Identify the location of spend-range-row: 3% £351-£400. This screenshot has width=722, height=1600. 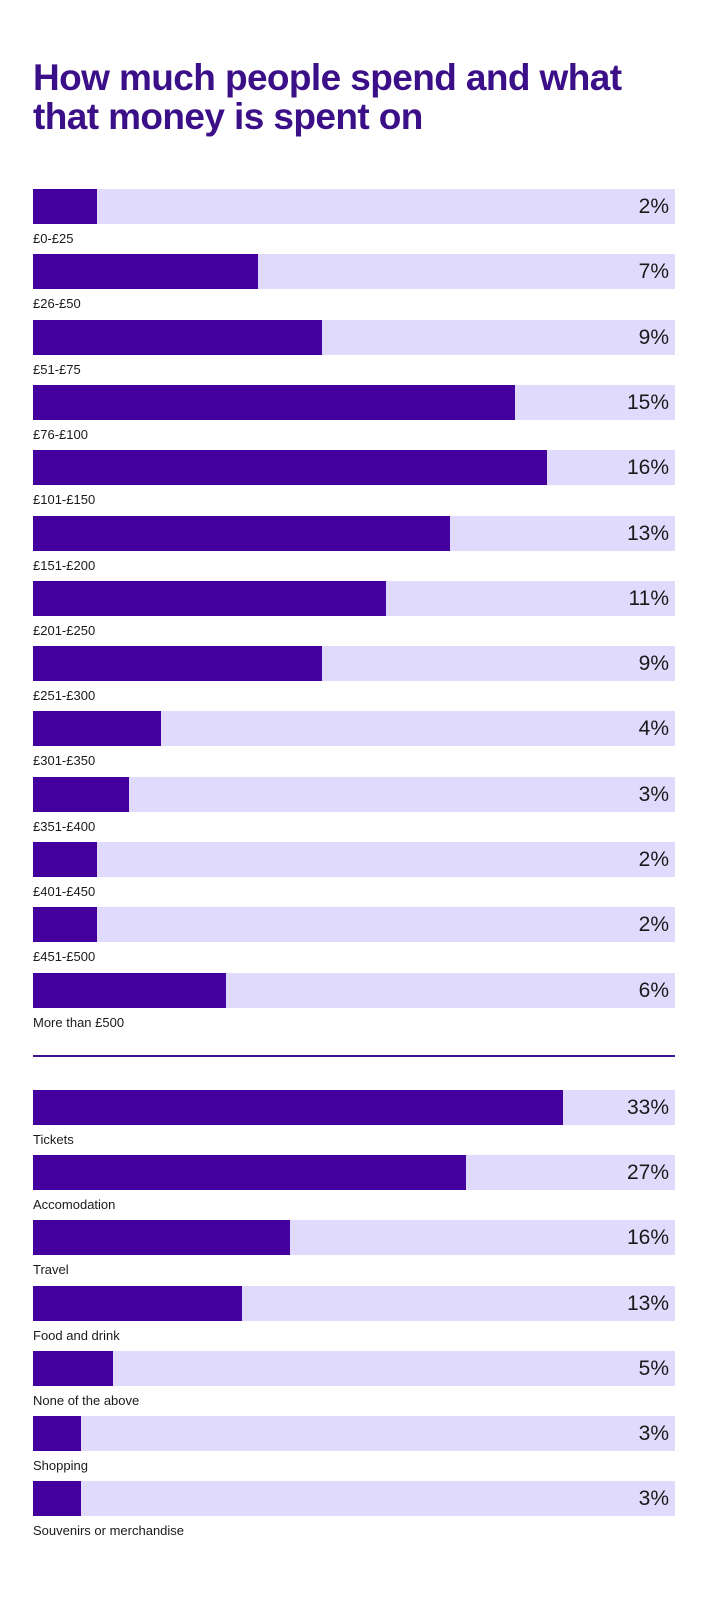
(354, 809).